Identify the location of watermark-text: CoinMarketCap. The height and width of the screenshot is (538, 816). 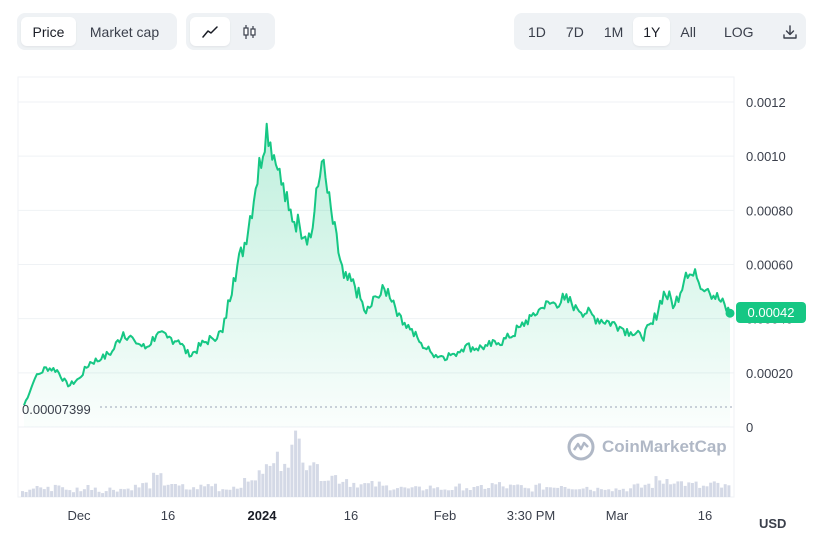
(664, 446).